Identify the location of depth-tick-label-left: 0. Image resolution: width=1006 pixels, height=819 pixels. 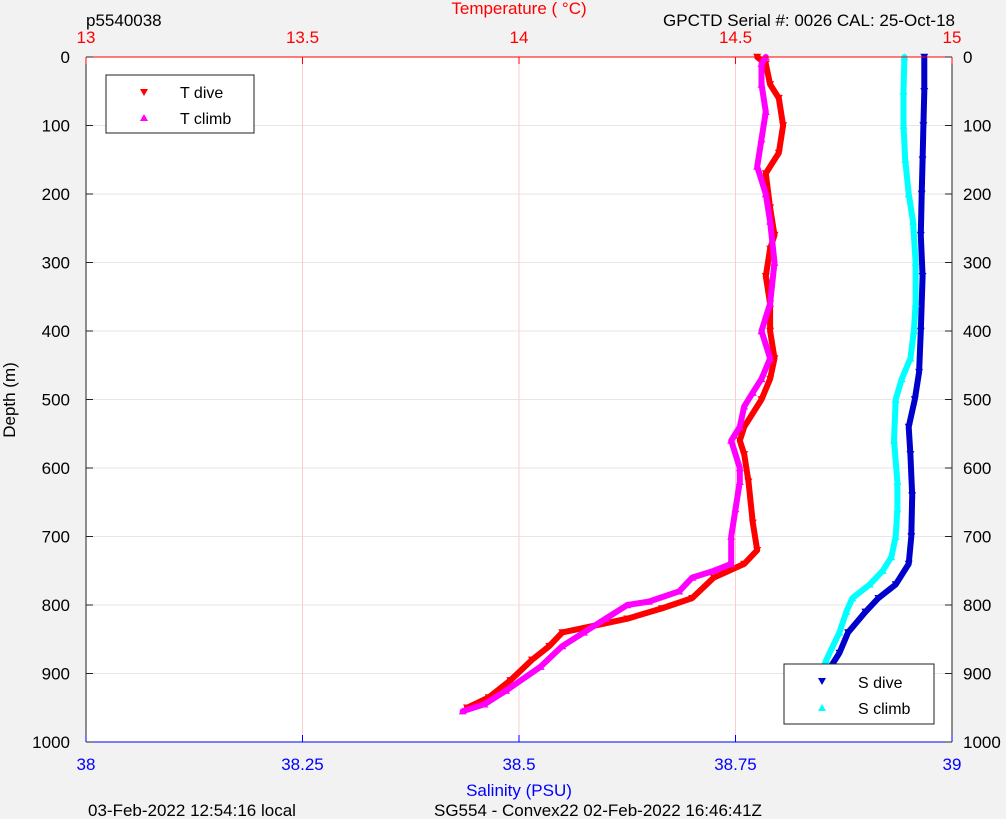
(65, 57).